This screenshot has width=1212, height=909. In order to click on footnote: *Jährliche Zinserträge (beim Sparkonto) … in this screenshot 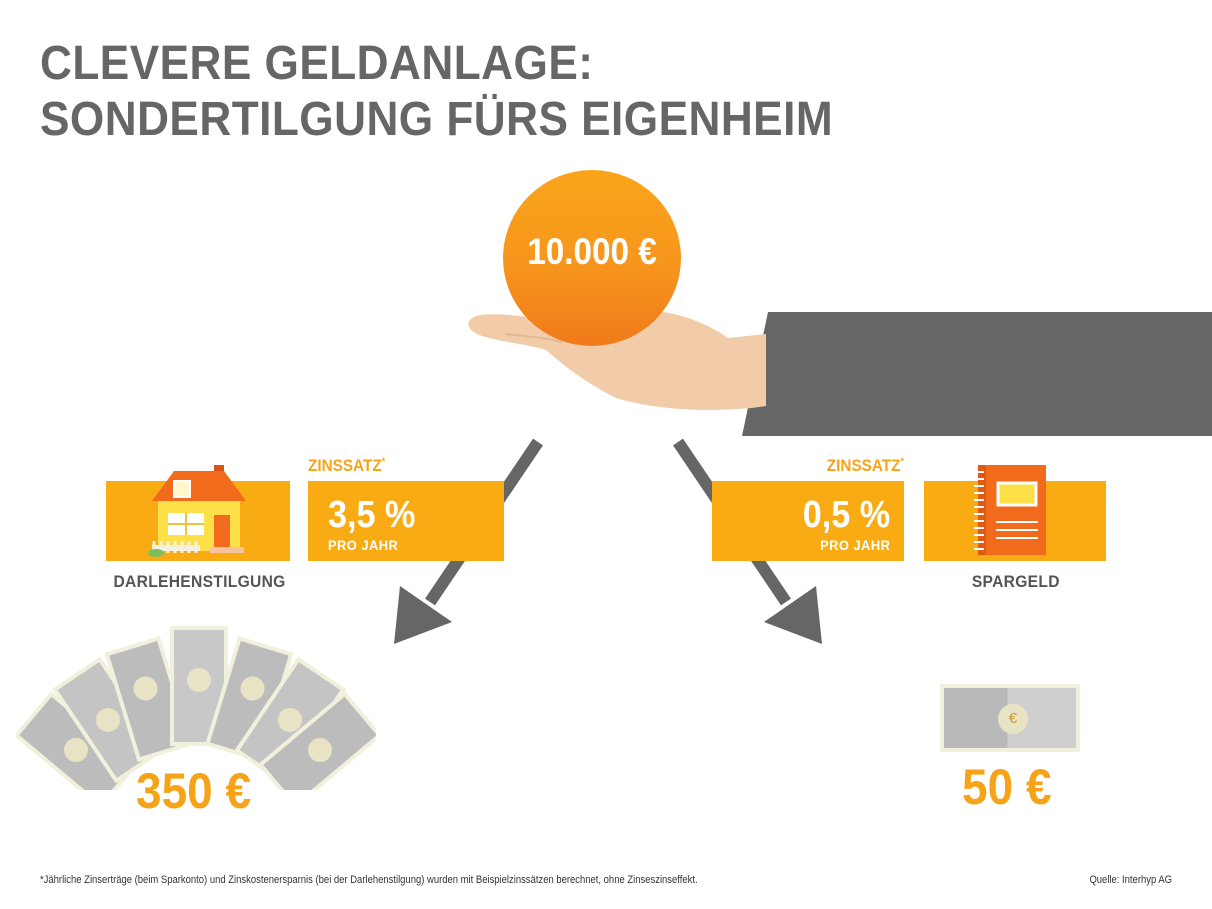, I will do `click(369, 880)`.